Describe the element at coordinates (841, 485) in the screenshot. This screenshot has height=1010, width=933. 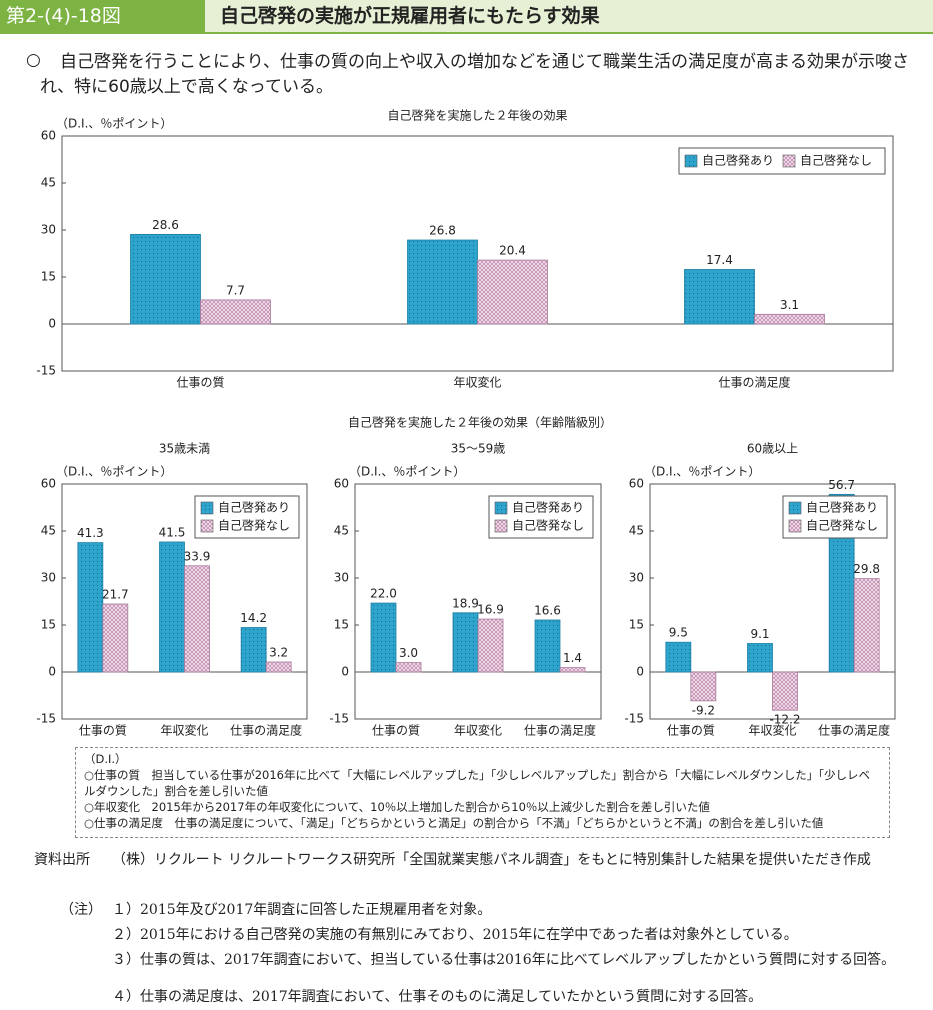
I see `value-label: 56.7` at that location.